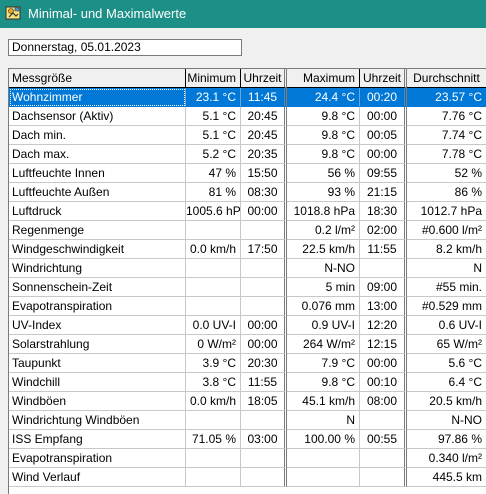 This screenshot has height=494, width=486. Describe the element at coordinates (446, 477) in the screenshot. I see `row-average: 445.5 km` at that location.